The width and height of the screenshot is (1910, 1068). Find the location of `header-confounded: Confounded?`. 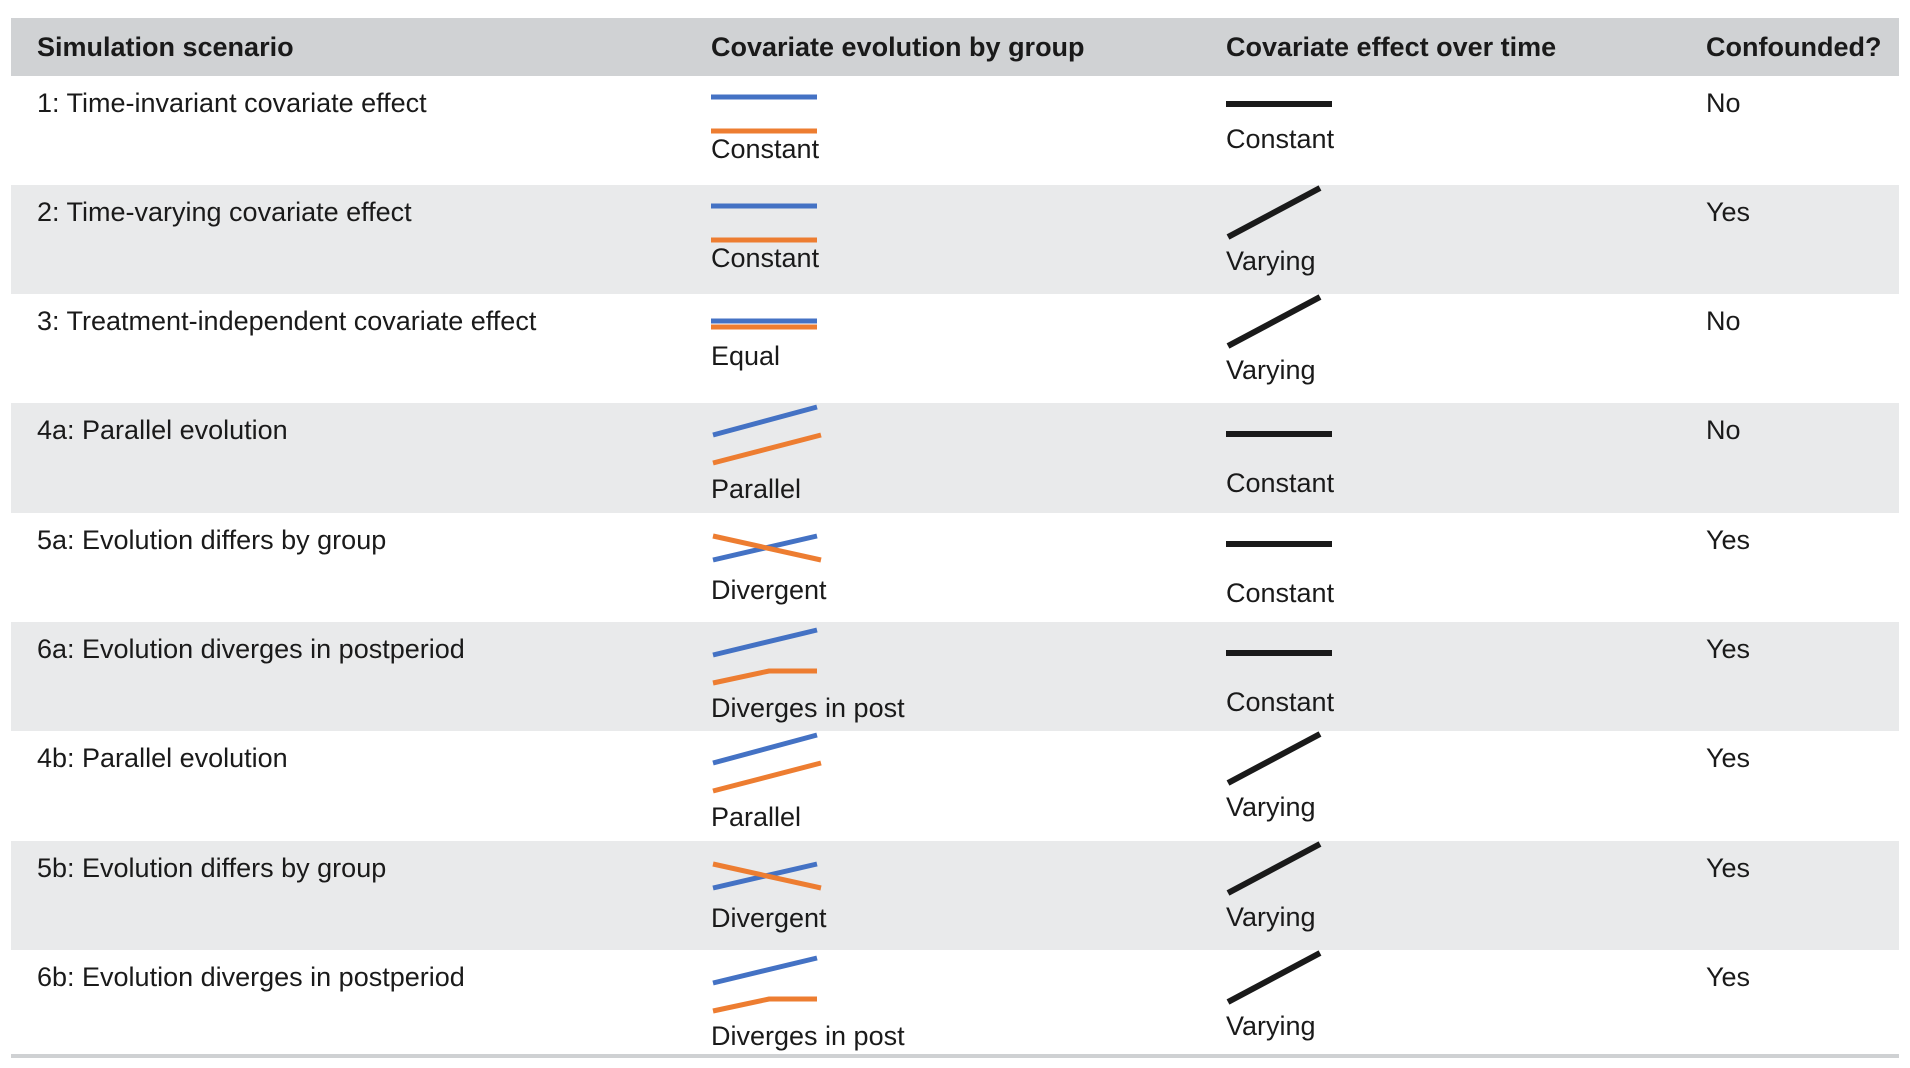

header-confounded: Confounded? is located at coordinates (1794, 47).